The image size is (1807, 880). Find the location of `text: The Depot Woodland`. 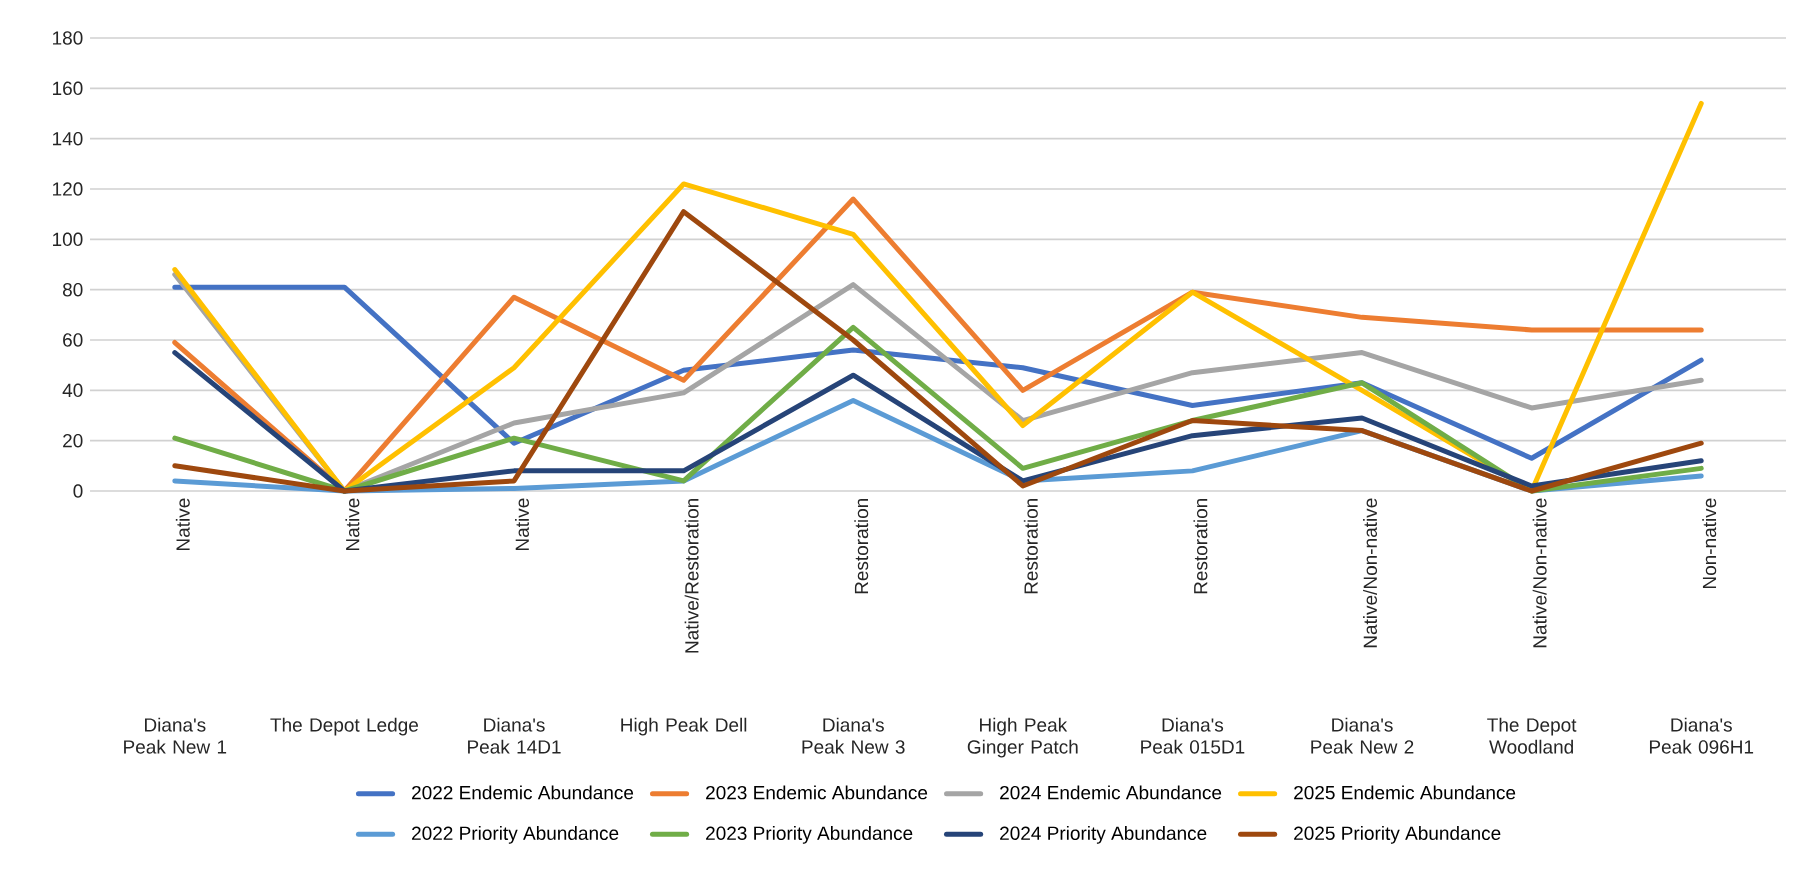

text: The Depot Woodland is located at coordinates (1532, 735).